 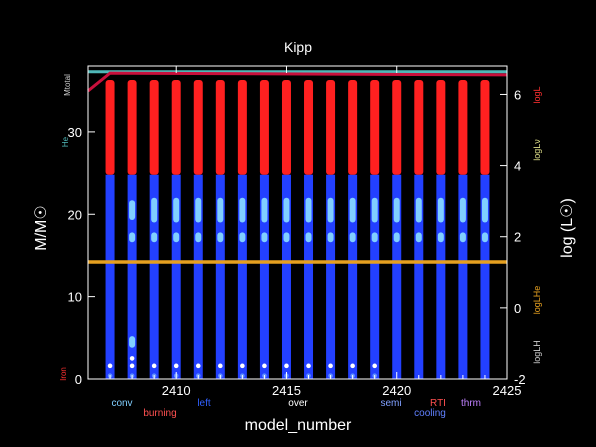 What do you see at coordinates (517, 94) in the screenshot?
I see `y2-tick-label-6: 6` at bounding box center [517, 94].